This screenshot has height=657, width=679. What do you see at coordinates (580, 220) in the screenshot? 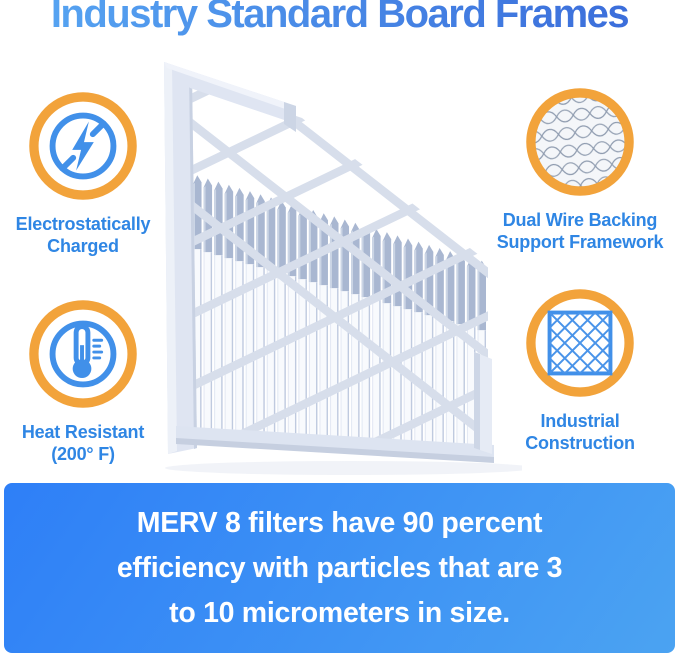
I see `feature-label-line: Dual Wire Backing` at bounding box center [580, 220].